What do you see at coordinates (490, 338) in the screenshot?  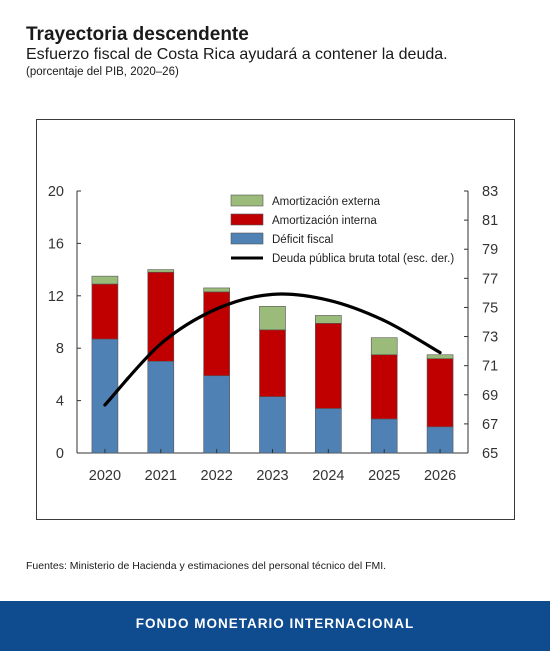 I see `right-axis-tick-label: 73` at bounding box center [490, 338].